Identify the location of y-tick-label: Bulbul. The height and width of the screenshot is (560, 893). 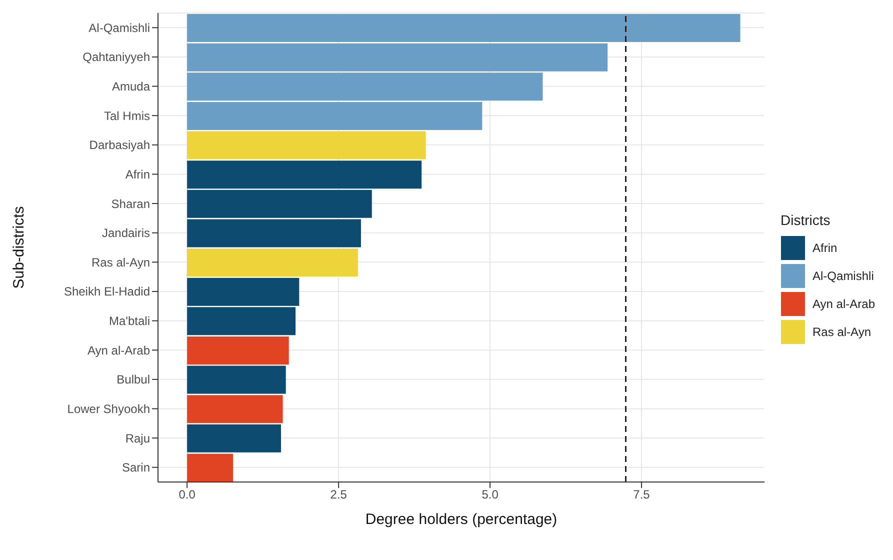
(133, 379).